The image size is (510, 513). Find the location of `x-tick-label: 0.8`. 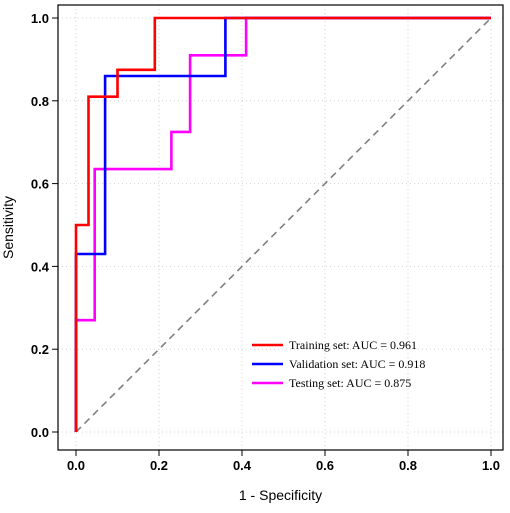

x-tick-label: 0.8 is located at coordinates (408, 465).